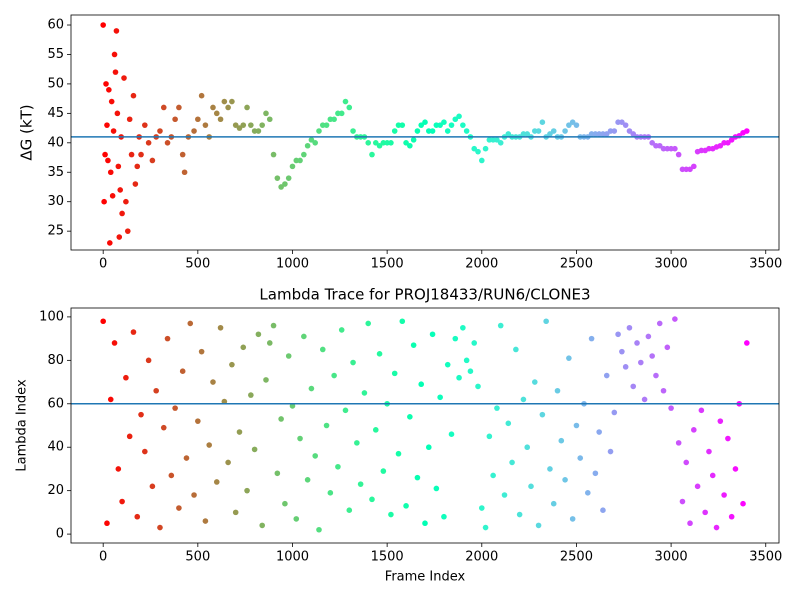  Describe the element at coordinates (55, 142) in the screenshot. I see `y-tick-label: 40` at that location.